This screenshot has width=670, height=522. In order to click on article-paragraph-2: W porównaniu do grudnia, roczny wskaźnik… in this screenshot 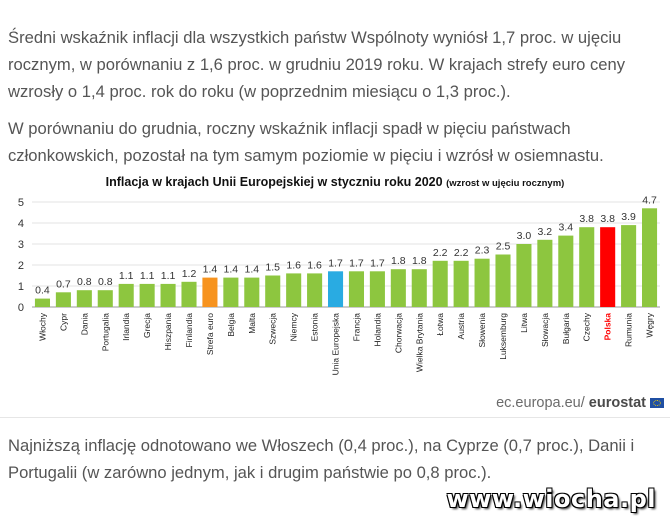, I will do `click(306, 142)`.